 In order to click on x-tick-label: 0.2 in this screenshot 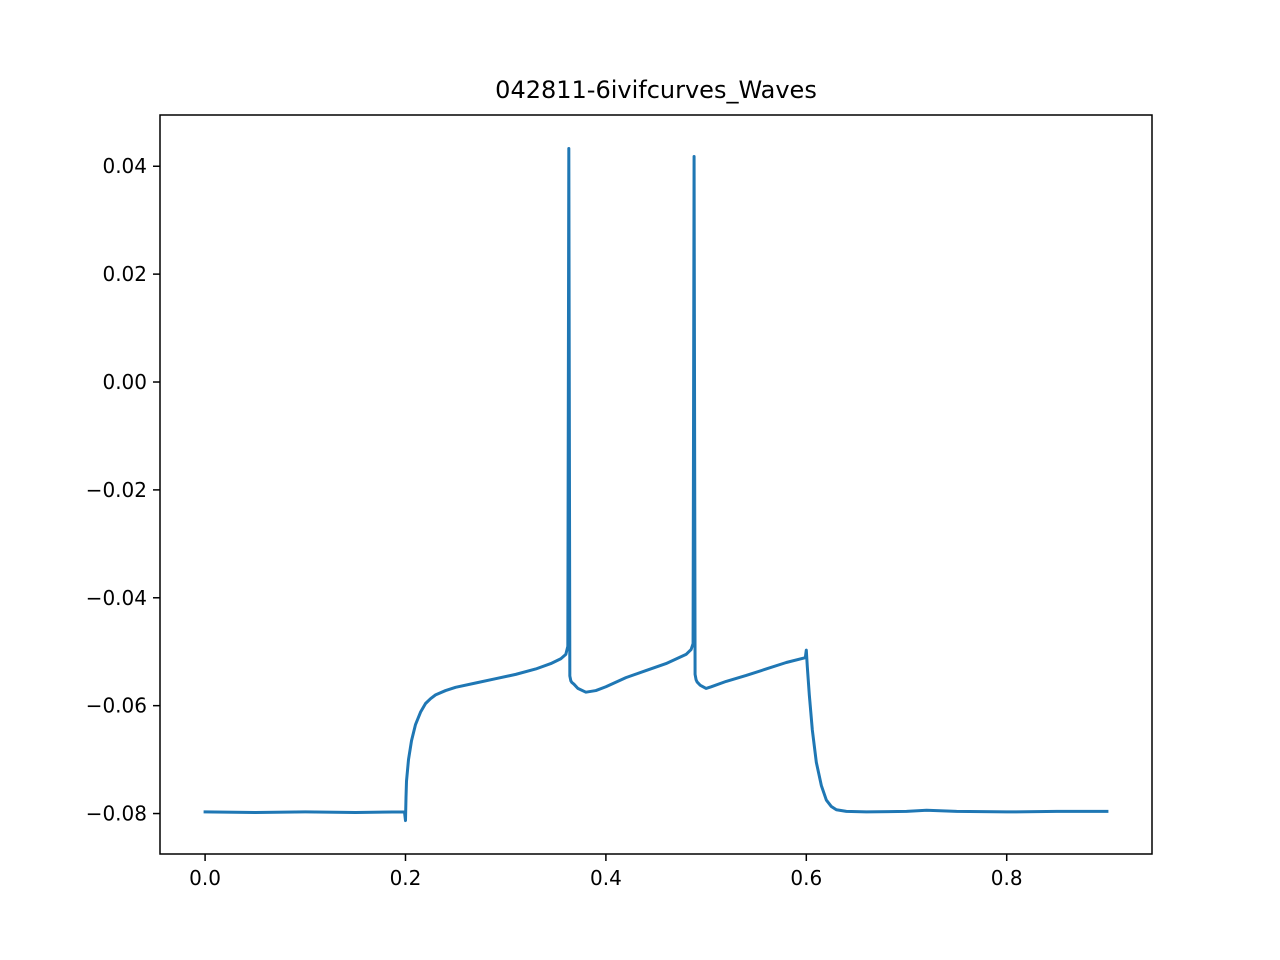, I will do `click(406, 878)`.